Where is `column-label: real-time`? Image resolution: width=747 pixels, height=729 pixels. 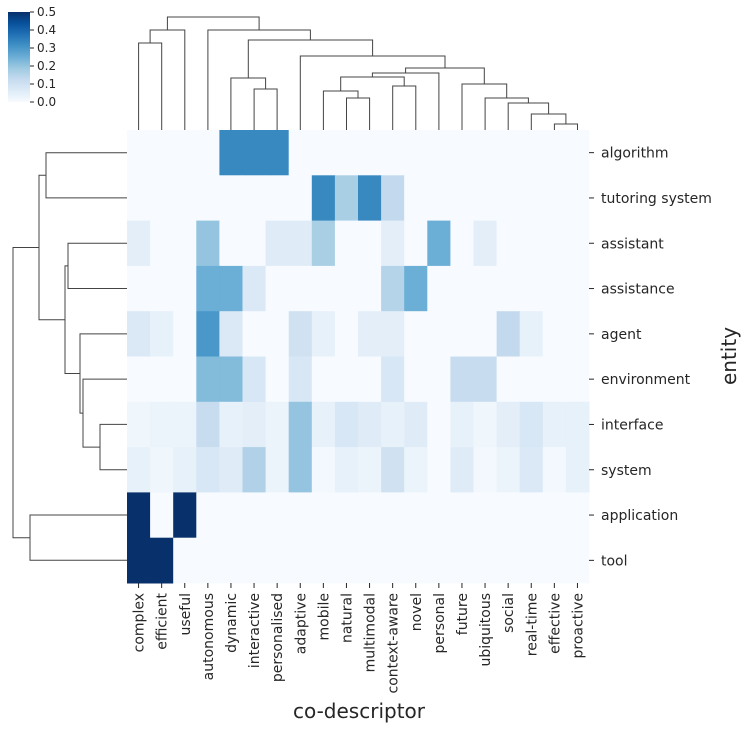
column-label: real-time is located at coordinates (532, 624).